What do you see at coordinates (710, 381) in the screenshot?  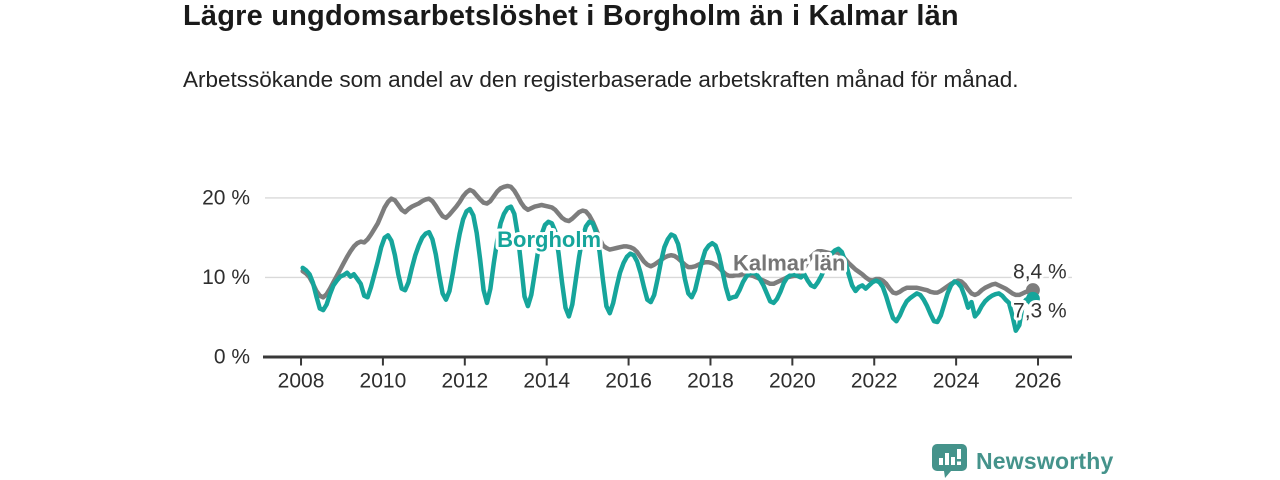 I see `x-tick-label: 2018` at bounding box center [710, 381].